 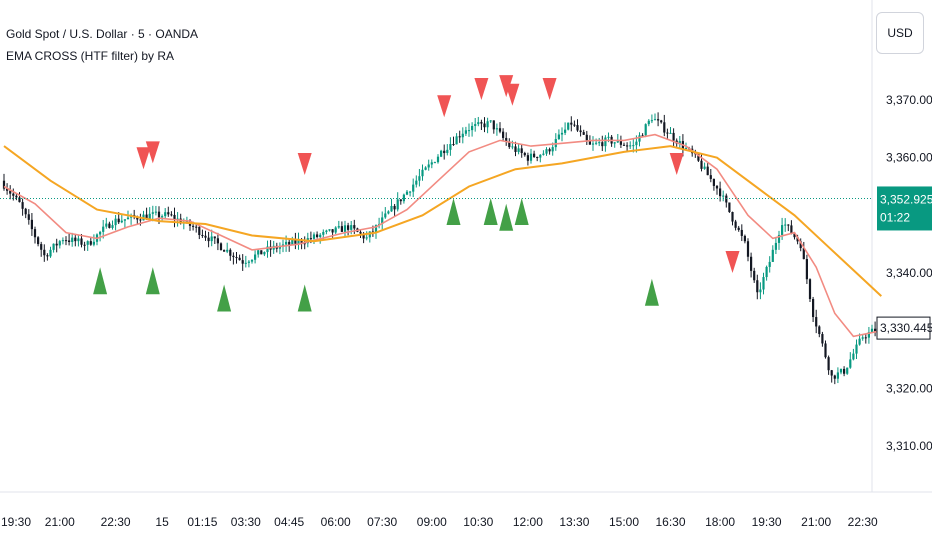 What do you see at coordinates (909, 388) in the screenshot?
I see `y-tick-label: 3,320.000` at bounding box center [909, 388].